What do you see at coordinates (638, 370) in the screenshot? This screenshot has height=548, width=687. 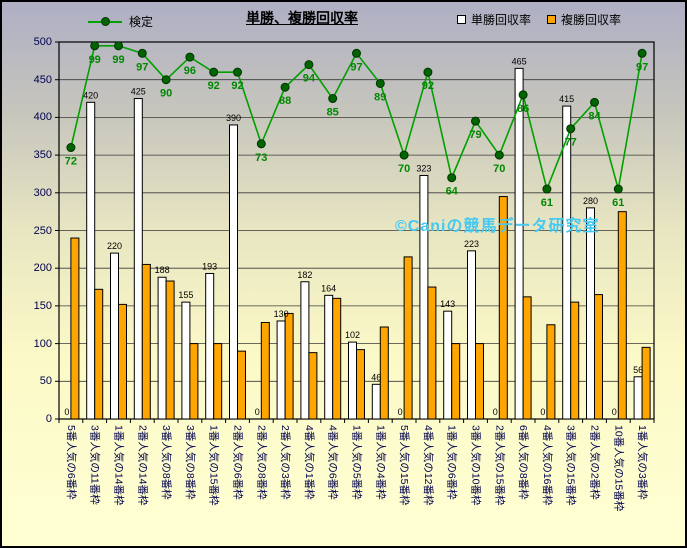 I see `win-bar-label: 56` at bounding box center [638, 370].